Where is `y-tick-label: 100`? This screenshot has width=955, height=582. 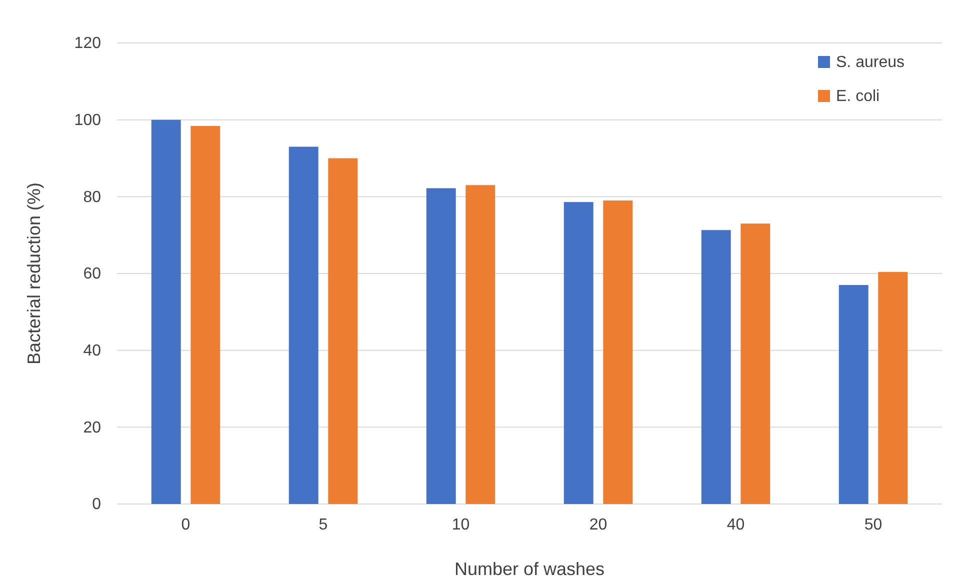 y-tick-label: 100 is located at coordinates (88, 120).